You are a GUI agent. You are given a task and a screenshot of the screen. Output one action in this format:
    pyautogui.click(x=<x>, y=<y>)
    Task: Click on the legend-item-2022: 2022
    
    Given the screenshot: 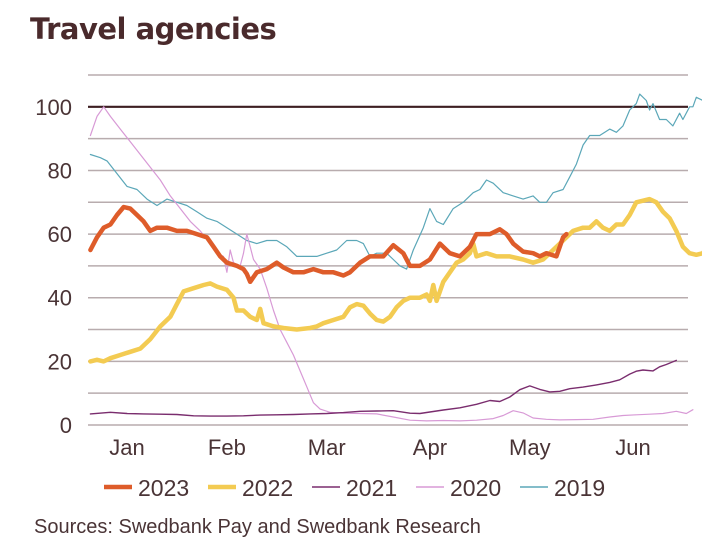 What is the action you would take?
    pyautogui.click(x=250, y=488)
    